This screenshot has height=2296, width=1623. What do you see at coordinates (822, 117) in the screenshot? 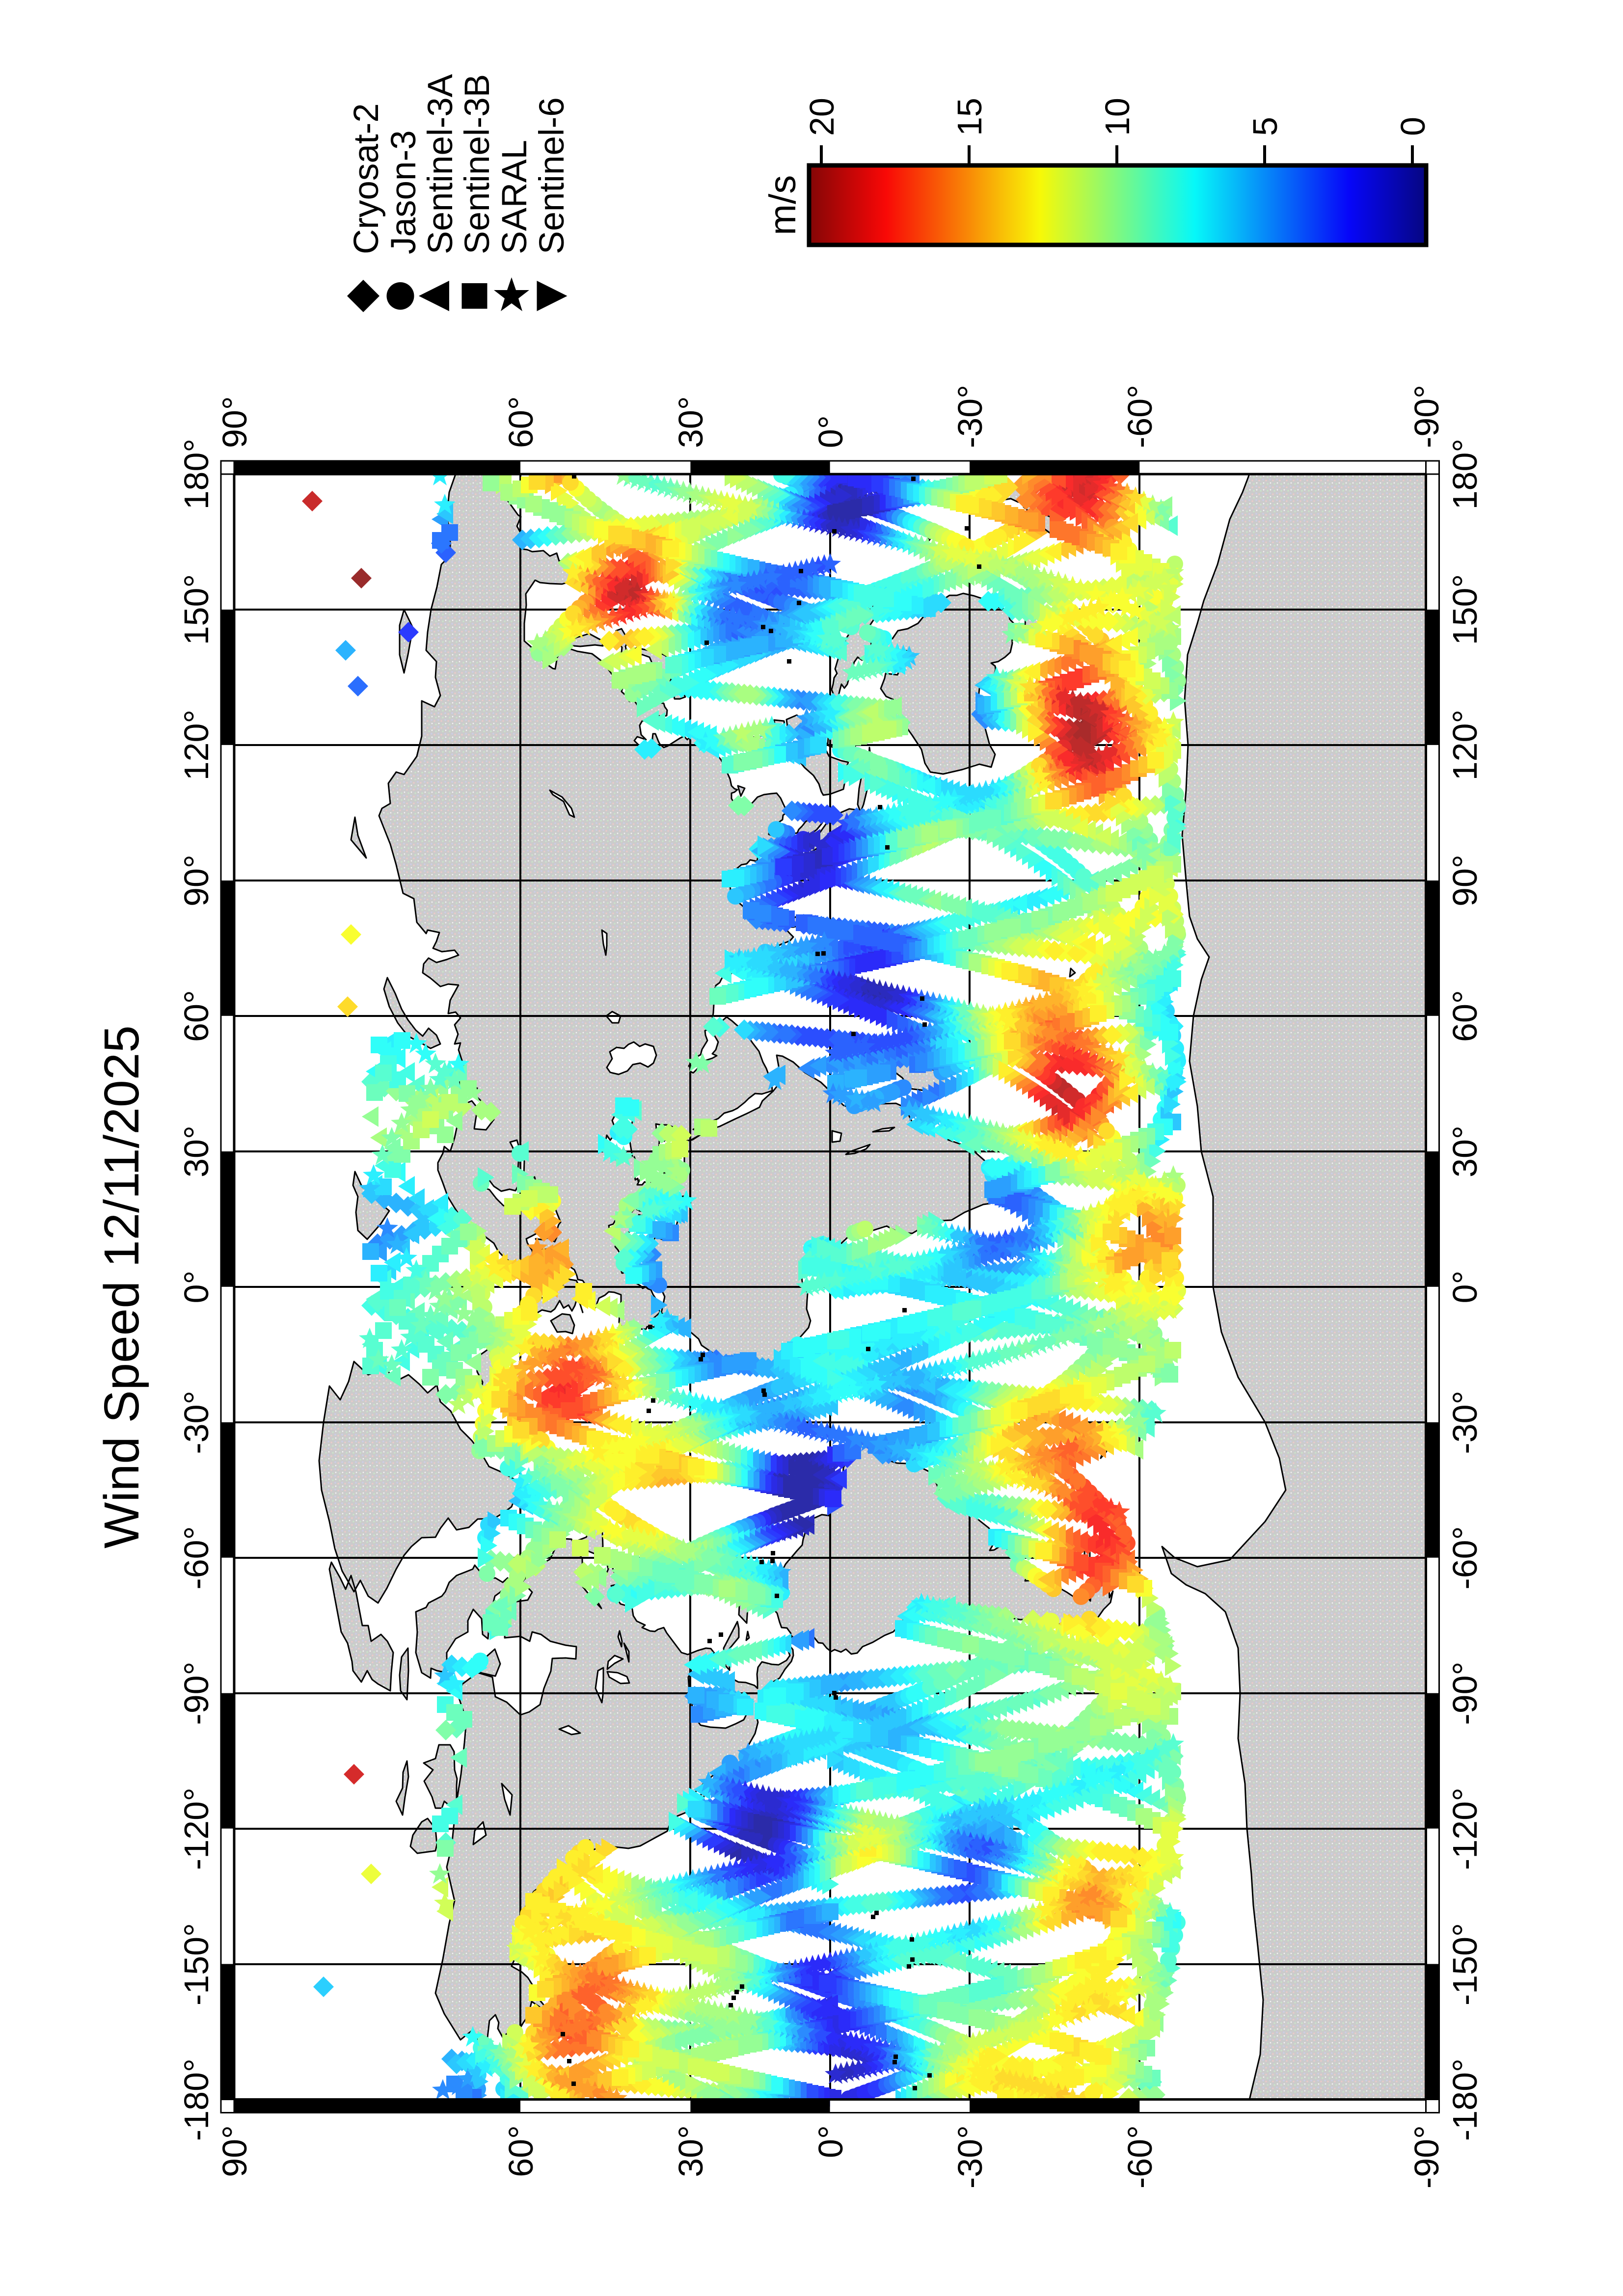
I see `svg-text: 20` at bounding box center [822, 117].